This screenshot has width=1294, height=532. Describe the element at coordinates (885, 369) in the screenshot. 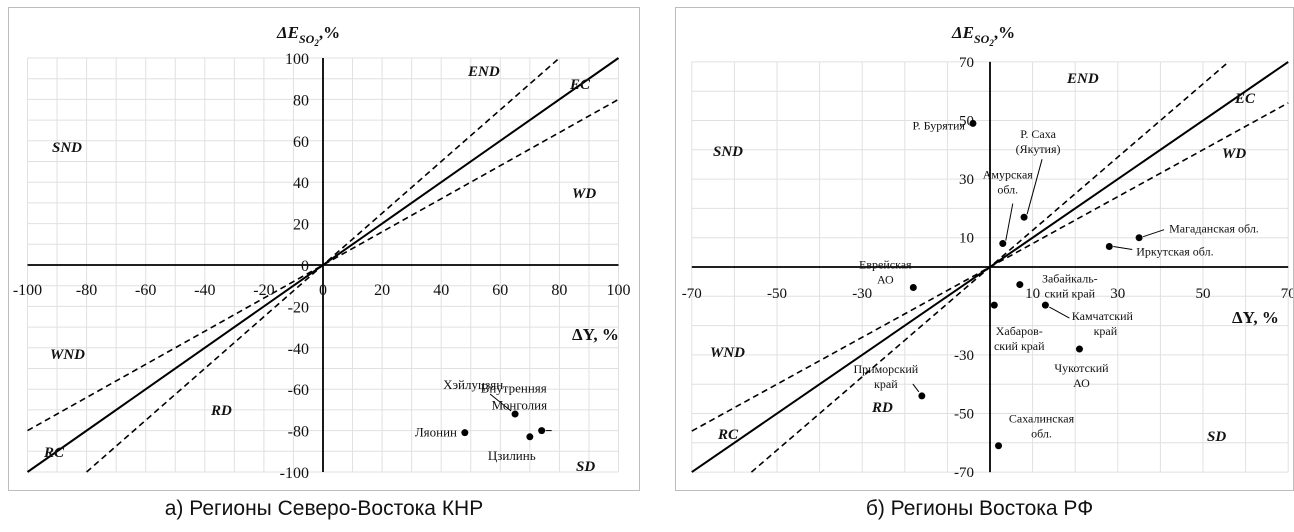

I see `point-label: Приморский` at that location.